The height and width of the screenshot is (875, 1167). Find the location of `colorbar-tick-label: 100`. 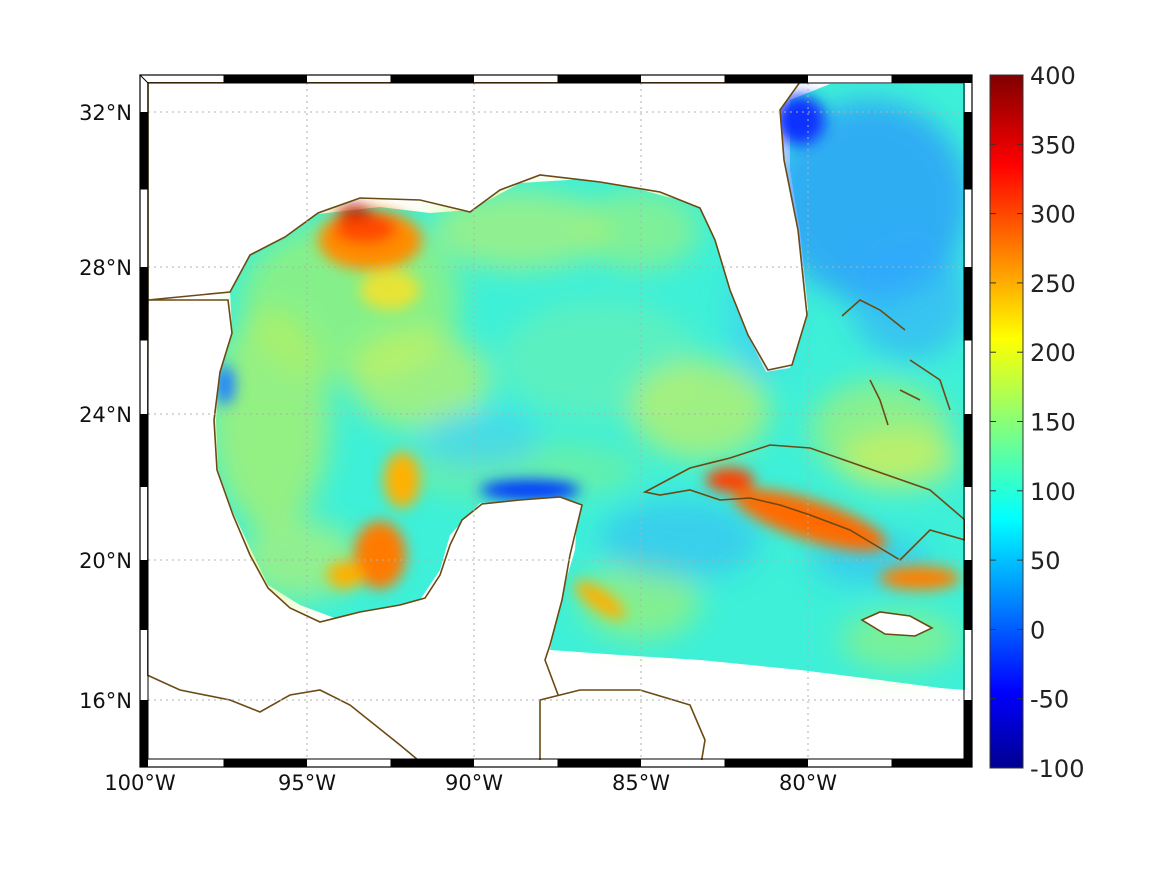

colorbar-tick-label: 100 is located at coordinates (1053, 492).